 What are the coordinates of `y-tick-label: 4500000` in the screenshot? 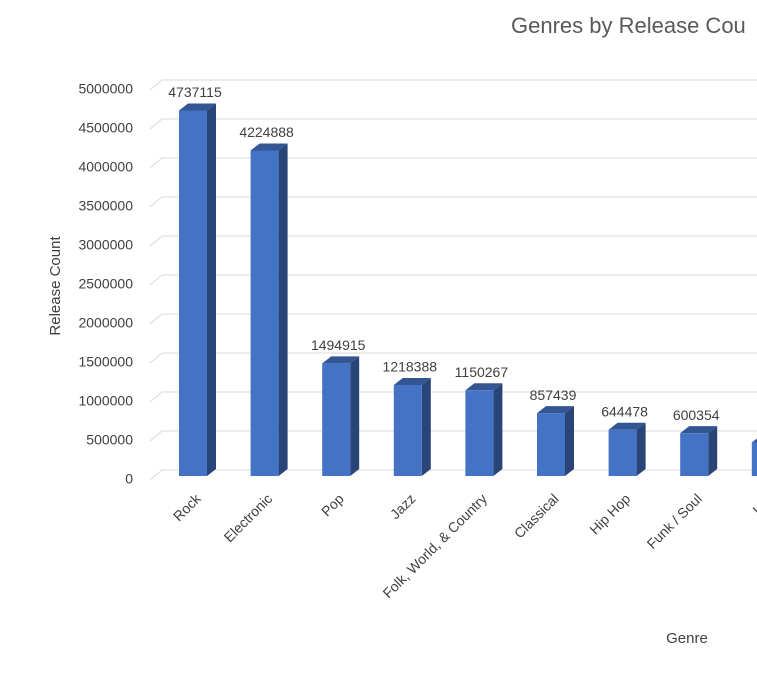 It's located at (105, 128).